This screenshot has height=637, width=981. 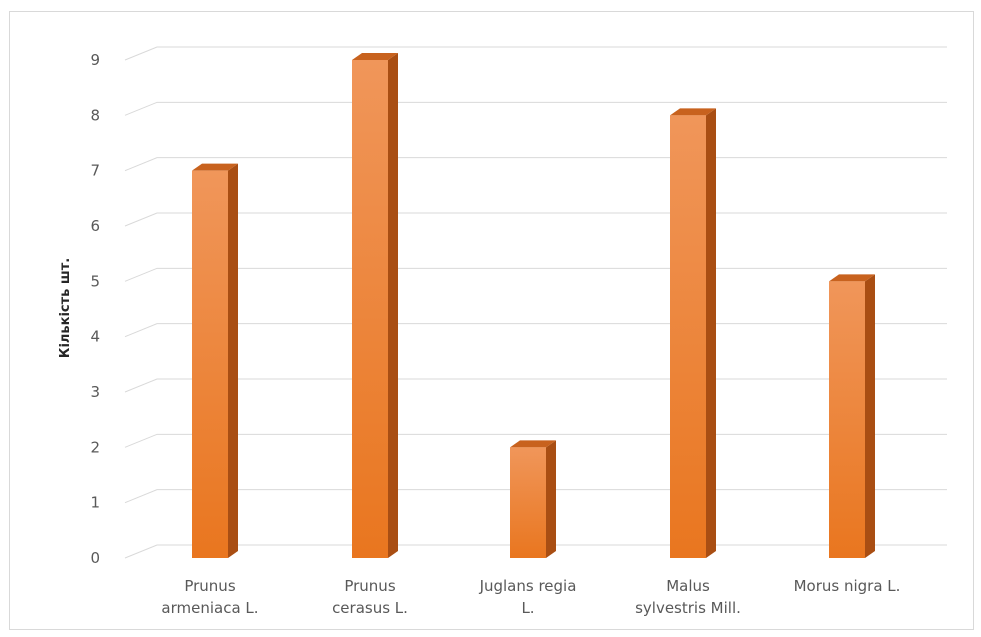 I want to click on y-tick-label: 6, so click(x=95, y=226).